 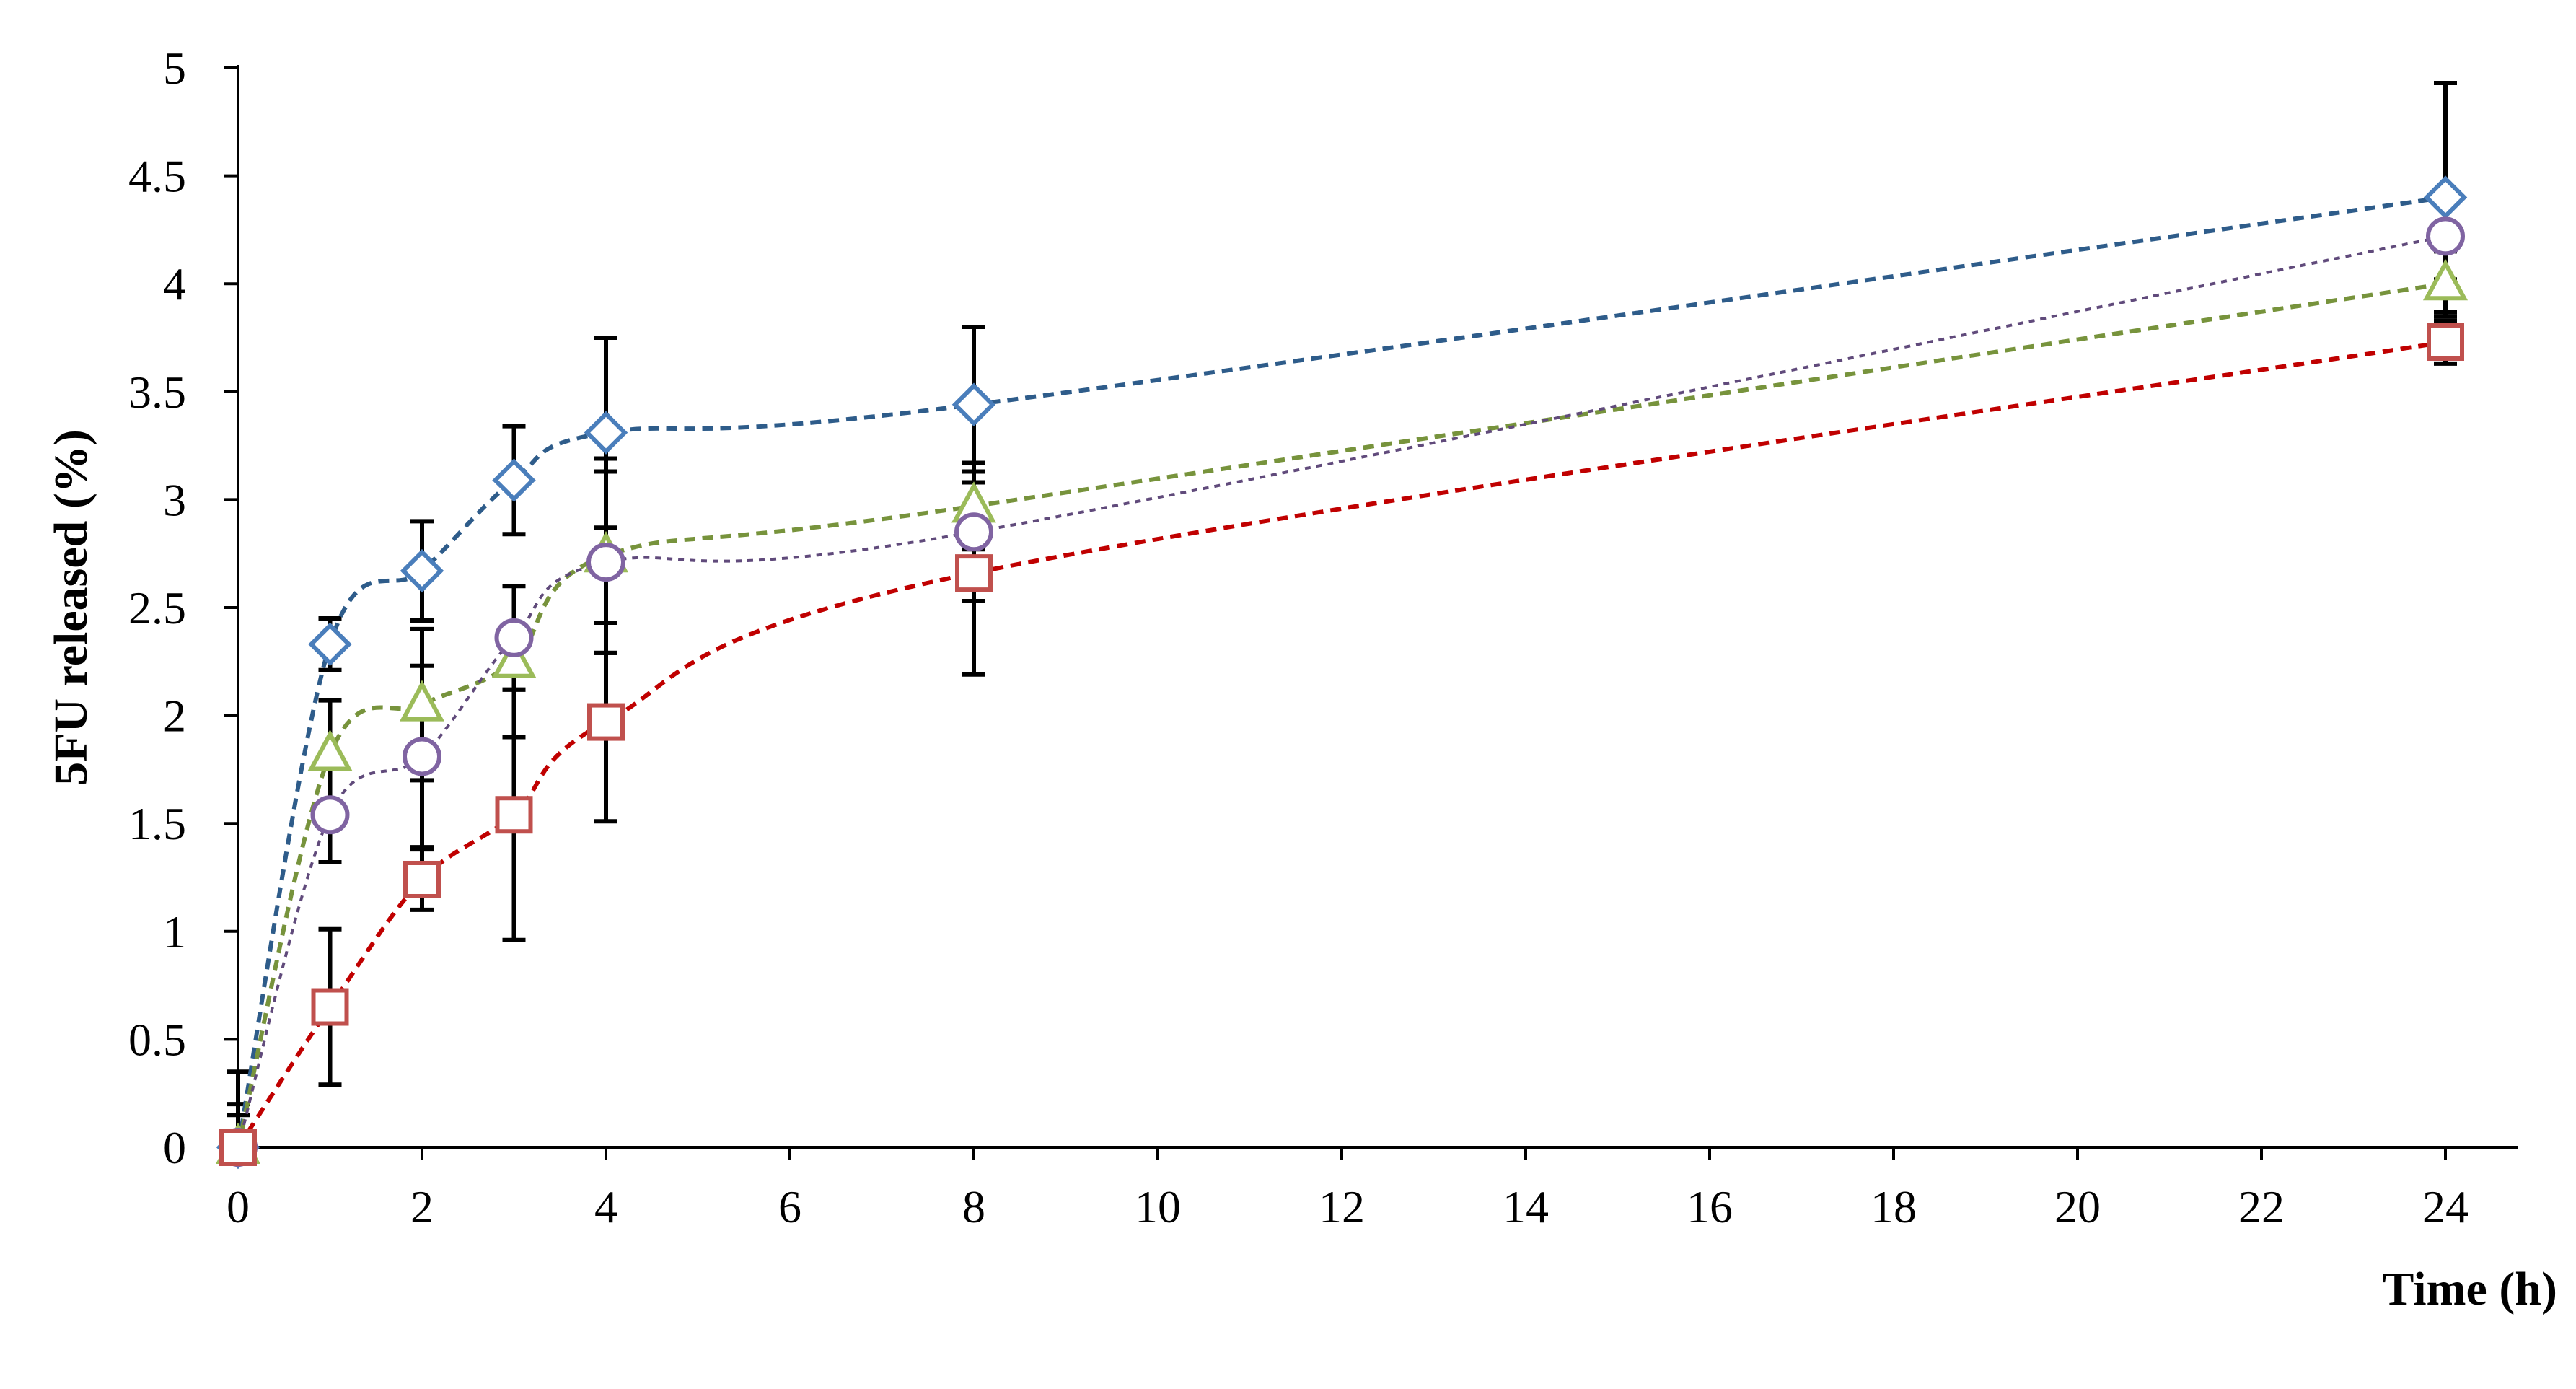 I want to click on x-ticks: 0 2 4 6 8 10 12 14 16 18 20 22 24, so click(x=1348, y=1189).